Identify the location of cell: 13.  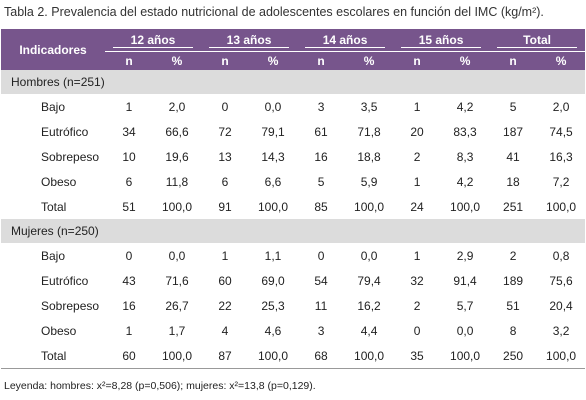
(225, 156).